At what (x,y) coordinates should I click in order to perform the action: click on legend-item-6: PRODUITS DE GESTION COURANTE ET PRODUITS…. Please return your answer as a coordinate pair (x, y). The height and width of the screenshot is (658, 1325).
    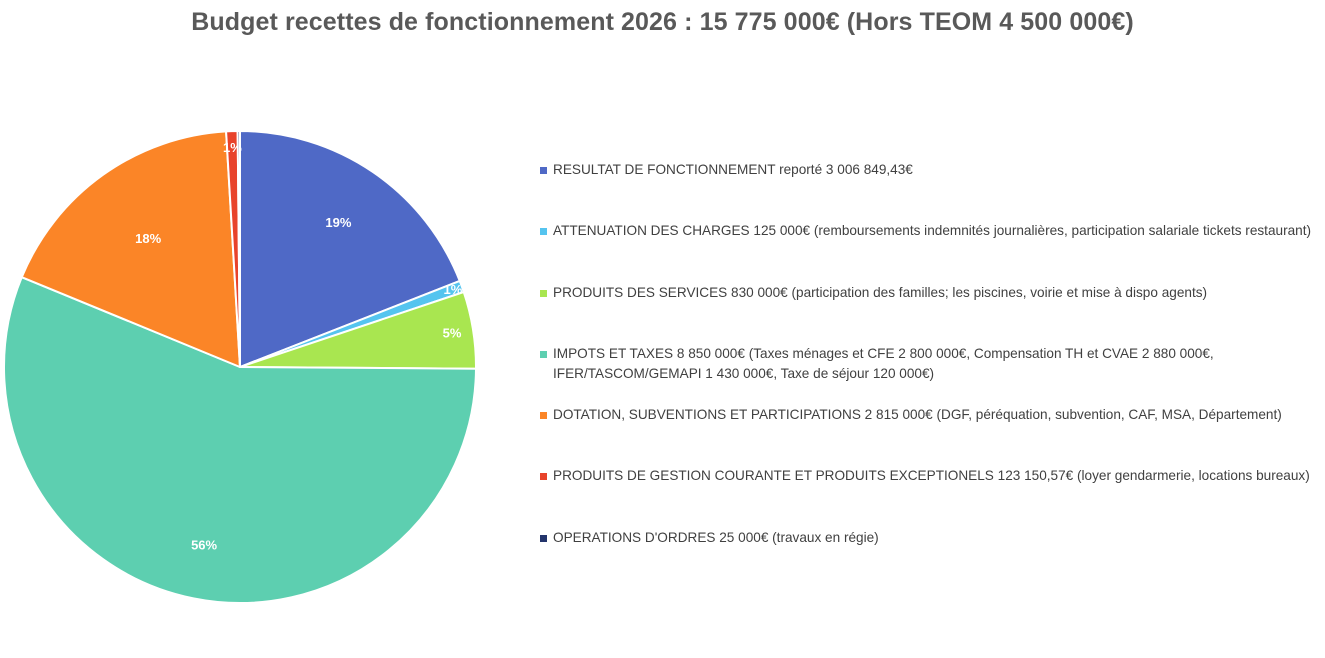
    Looking at the image, I should click on (930, 476).